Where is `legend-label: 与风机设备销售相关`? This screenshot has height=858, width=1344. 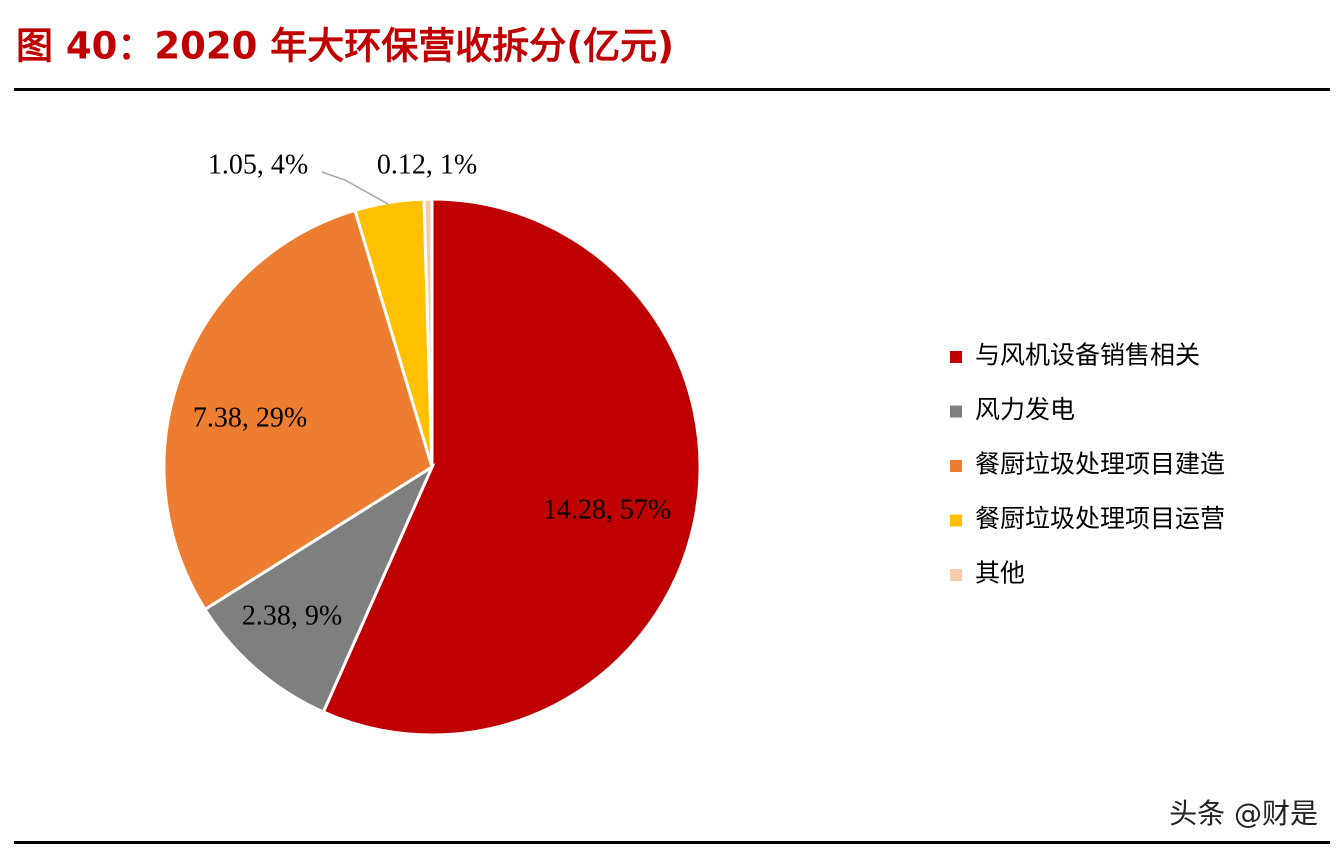 legend-label: 与风机设备销售相关 is located at coordinates (1087, 355).